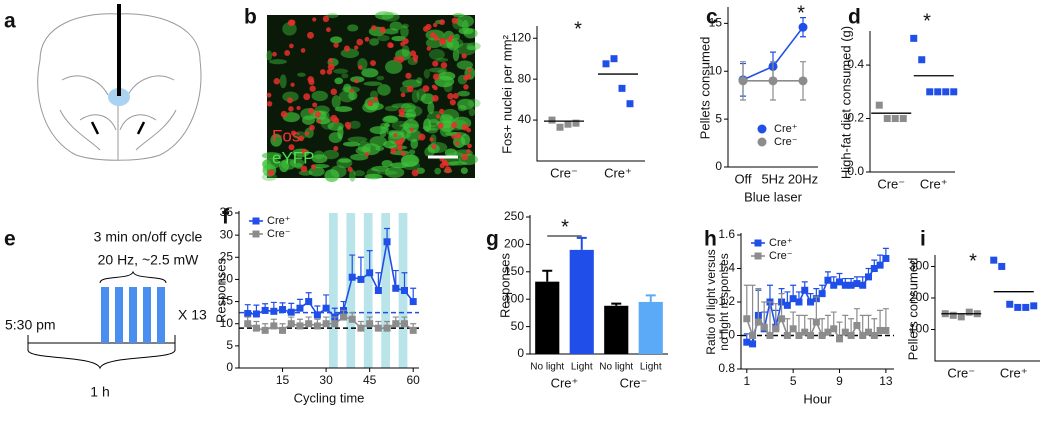 This screenshot has width=1050, height=426. What do you see at coordinates (817, 398) in the screenshot?
I see `x-axis-label: Hour` at bounding box center [817, 398].